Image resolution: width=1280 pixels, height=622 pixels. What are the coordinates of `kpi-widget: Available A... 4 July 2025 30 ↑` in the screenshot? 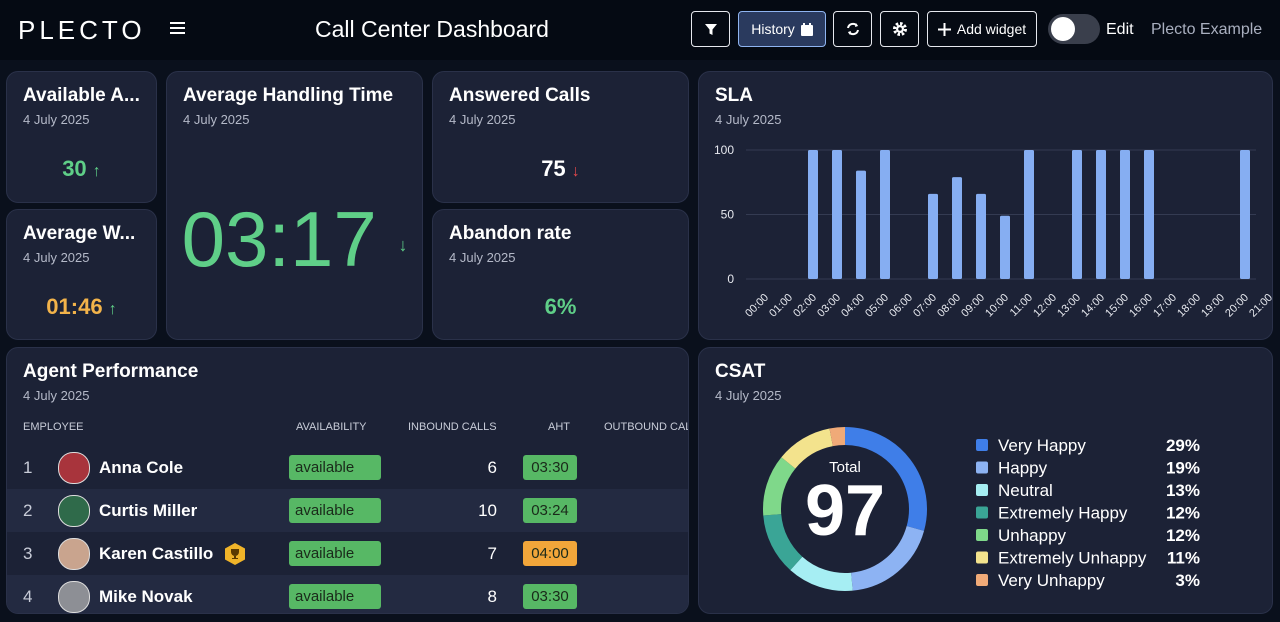 It's located at (81, 137).